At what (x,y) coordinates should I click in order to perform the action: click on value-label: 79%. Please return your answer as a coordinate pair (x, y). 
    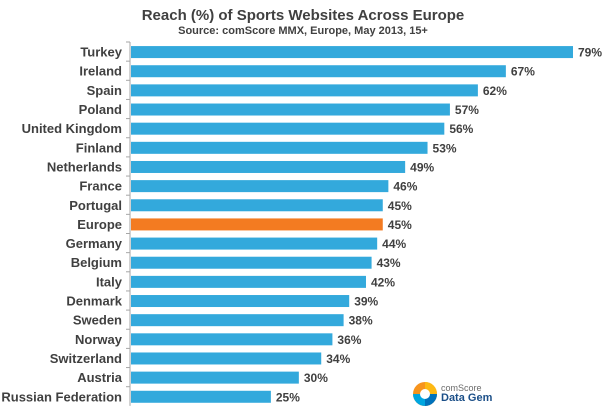
    Looking at the image, I should click on (590, 53).